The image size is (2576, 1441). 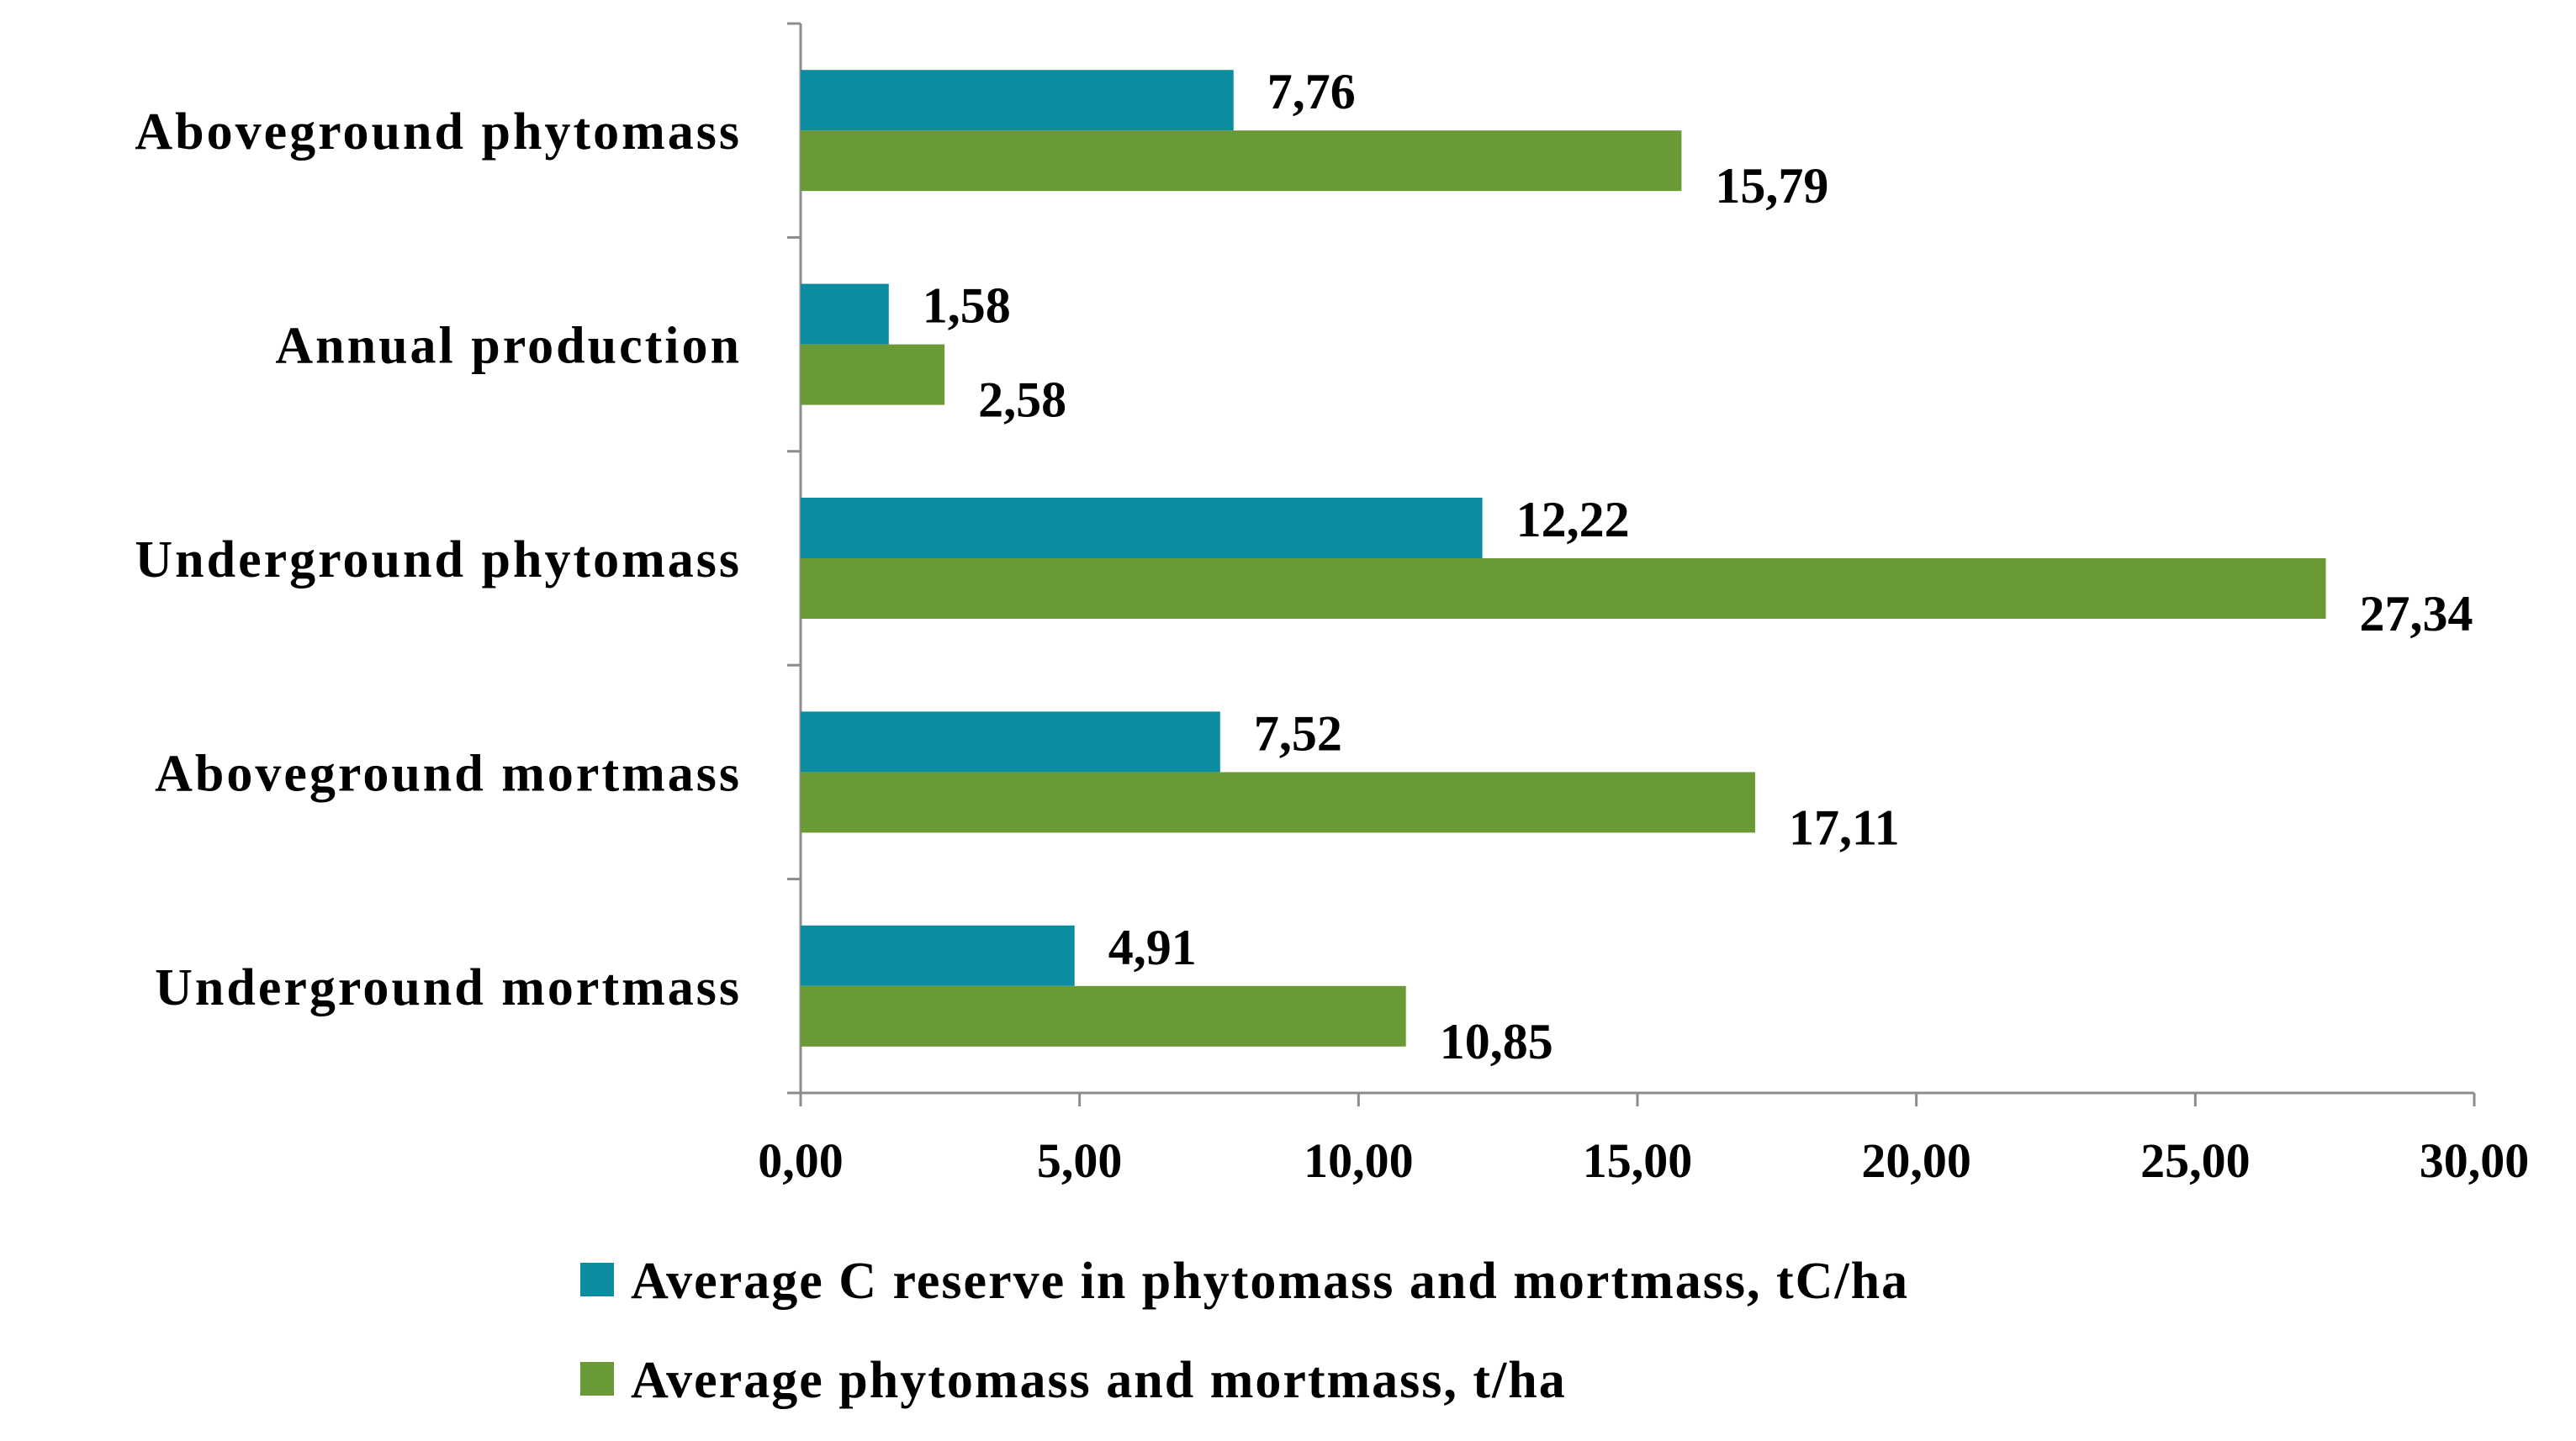 What do you see at coordinates (1359, 1160) in the screenshot?
I see `x-tick-label: 10,00` at bounding box center [1359, 1160].